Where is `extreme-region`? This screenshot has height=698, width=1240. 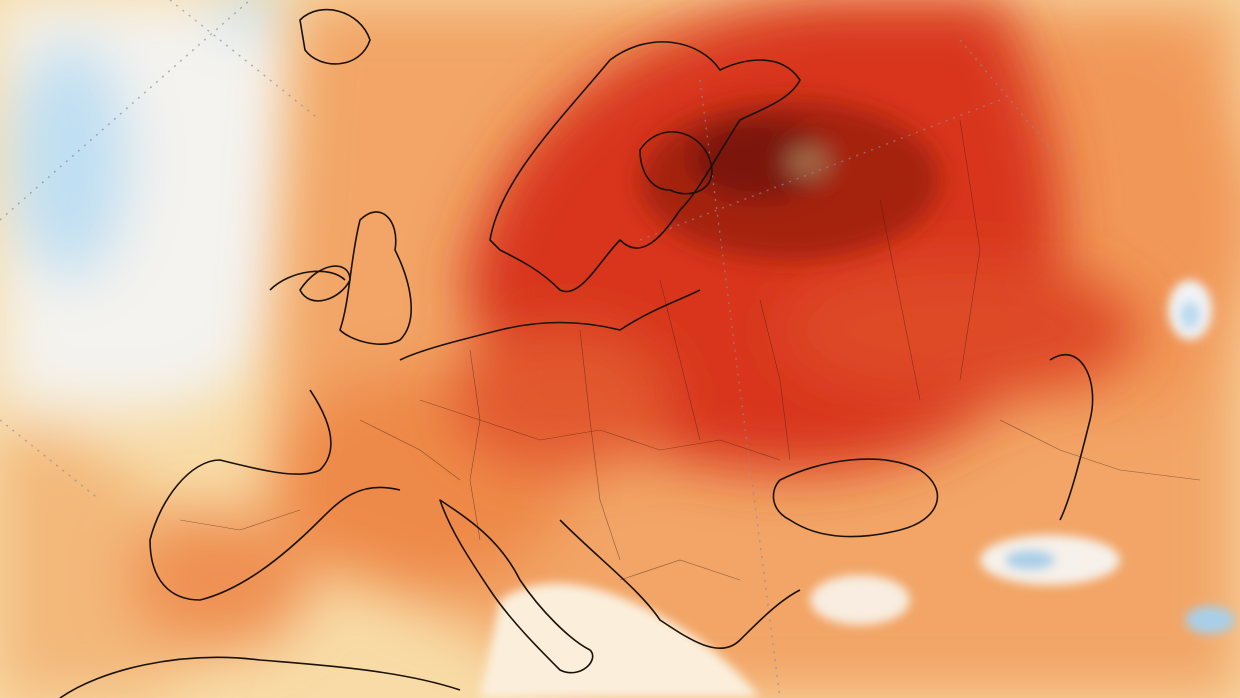 extreme-region is located at coordinates (790, 180).